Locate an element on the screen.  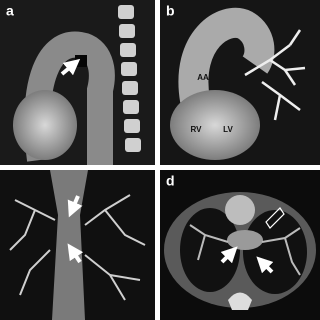
pulmonary-artery is located at coordinates (245, 240).